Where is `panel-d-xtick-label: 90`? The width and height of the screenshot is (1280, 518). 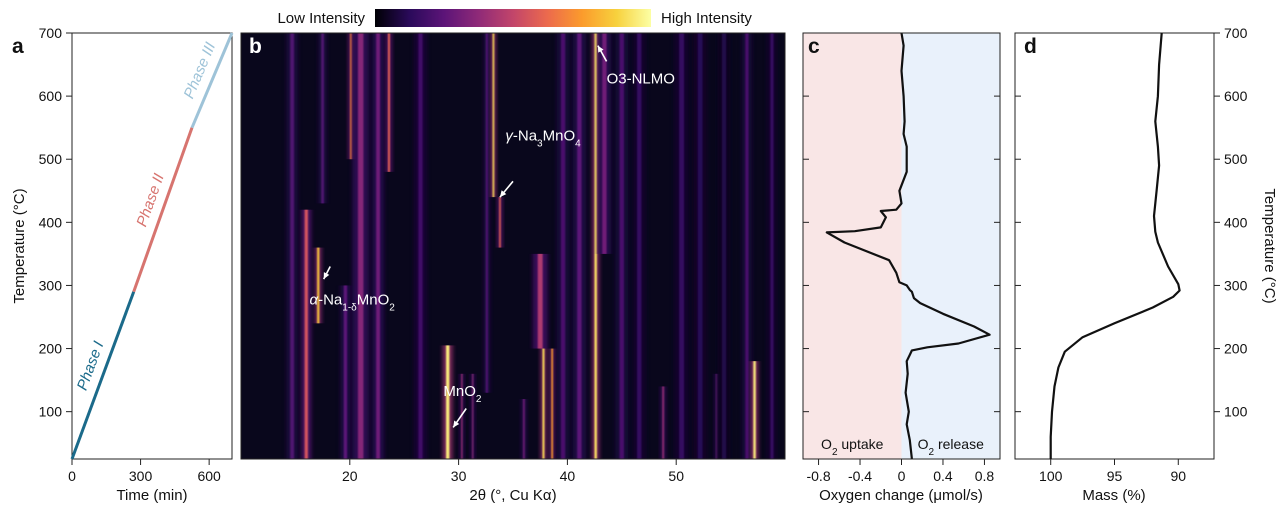
panel-d-xtick-label: 90 is located at coordinates (1178, 476).